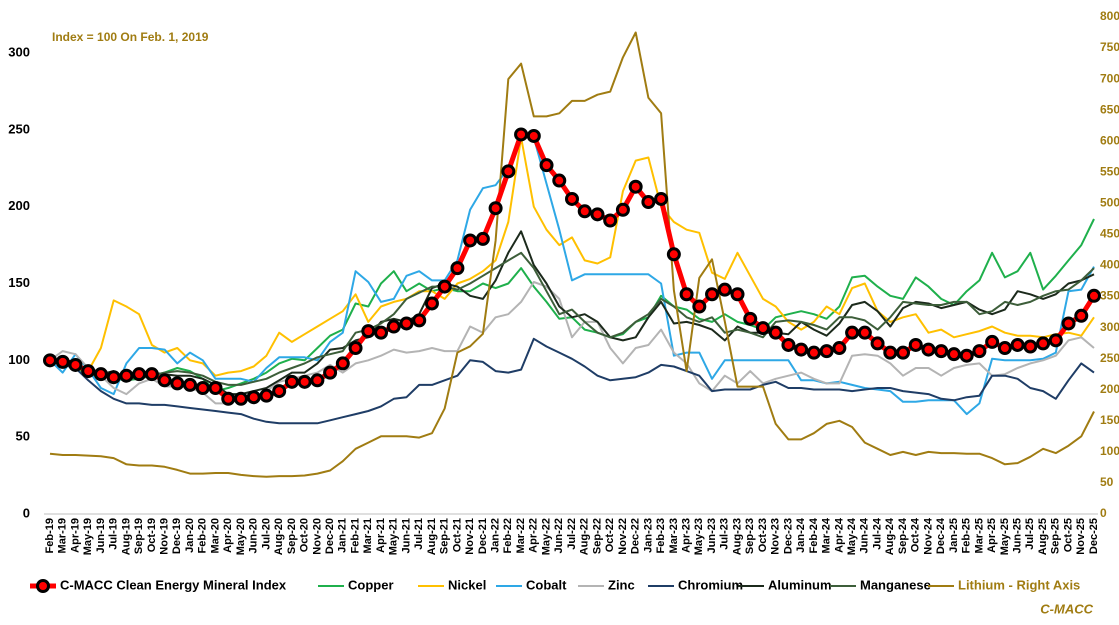 This screenshot has width=1119, height=625. I want to click on x-tick-label: Jul-24, so click(877, 533).